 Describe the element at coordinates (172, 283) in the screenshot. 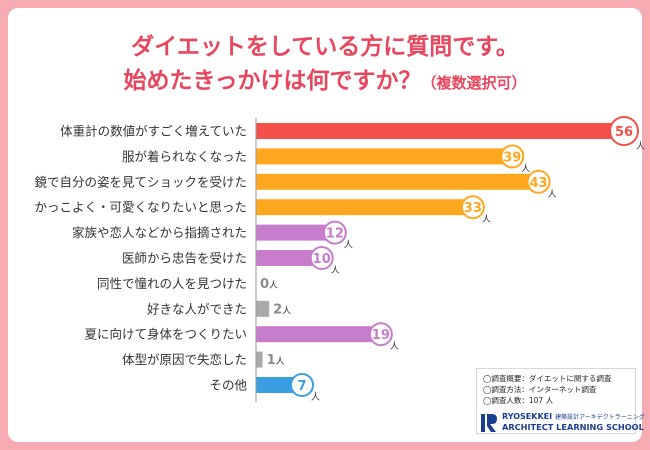

I see `category-label: 同性で憧れの人を見つけた` at that location.